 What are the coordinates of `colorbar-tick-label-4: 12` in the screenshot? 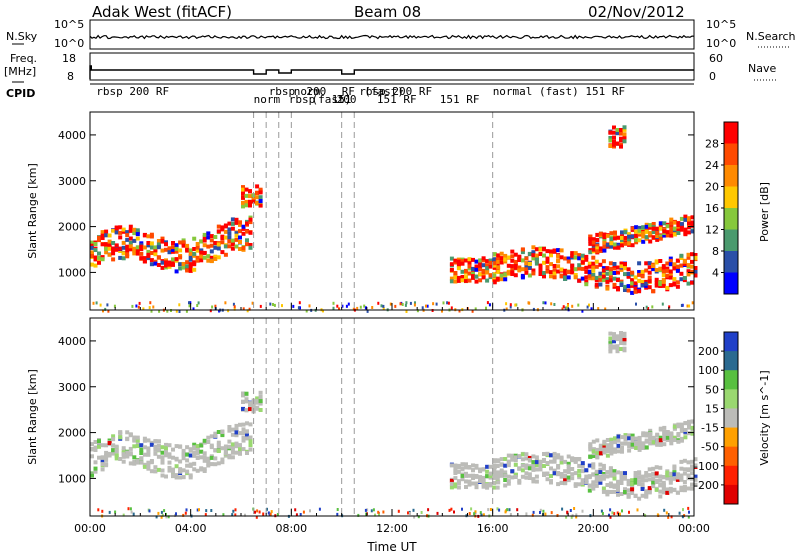 It's located at (712, 230).